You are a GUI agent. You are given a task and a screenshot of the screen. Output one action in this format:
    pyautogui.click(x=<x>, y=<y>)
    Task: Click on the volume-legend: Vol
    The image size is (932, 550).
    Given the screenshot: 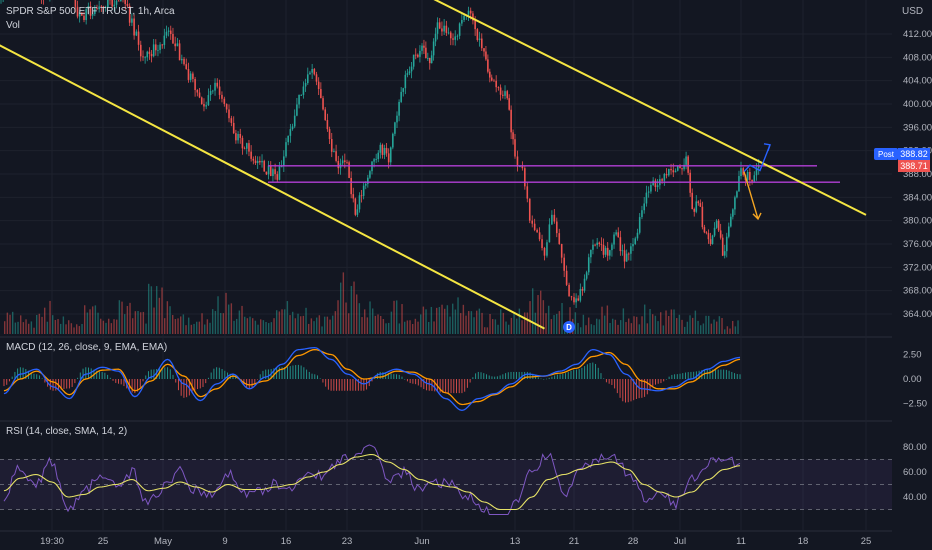 What is the action you would take?
    pyautogui.click(x=13, y=25)
    